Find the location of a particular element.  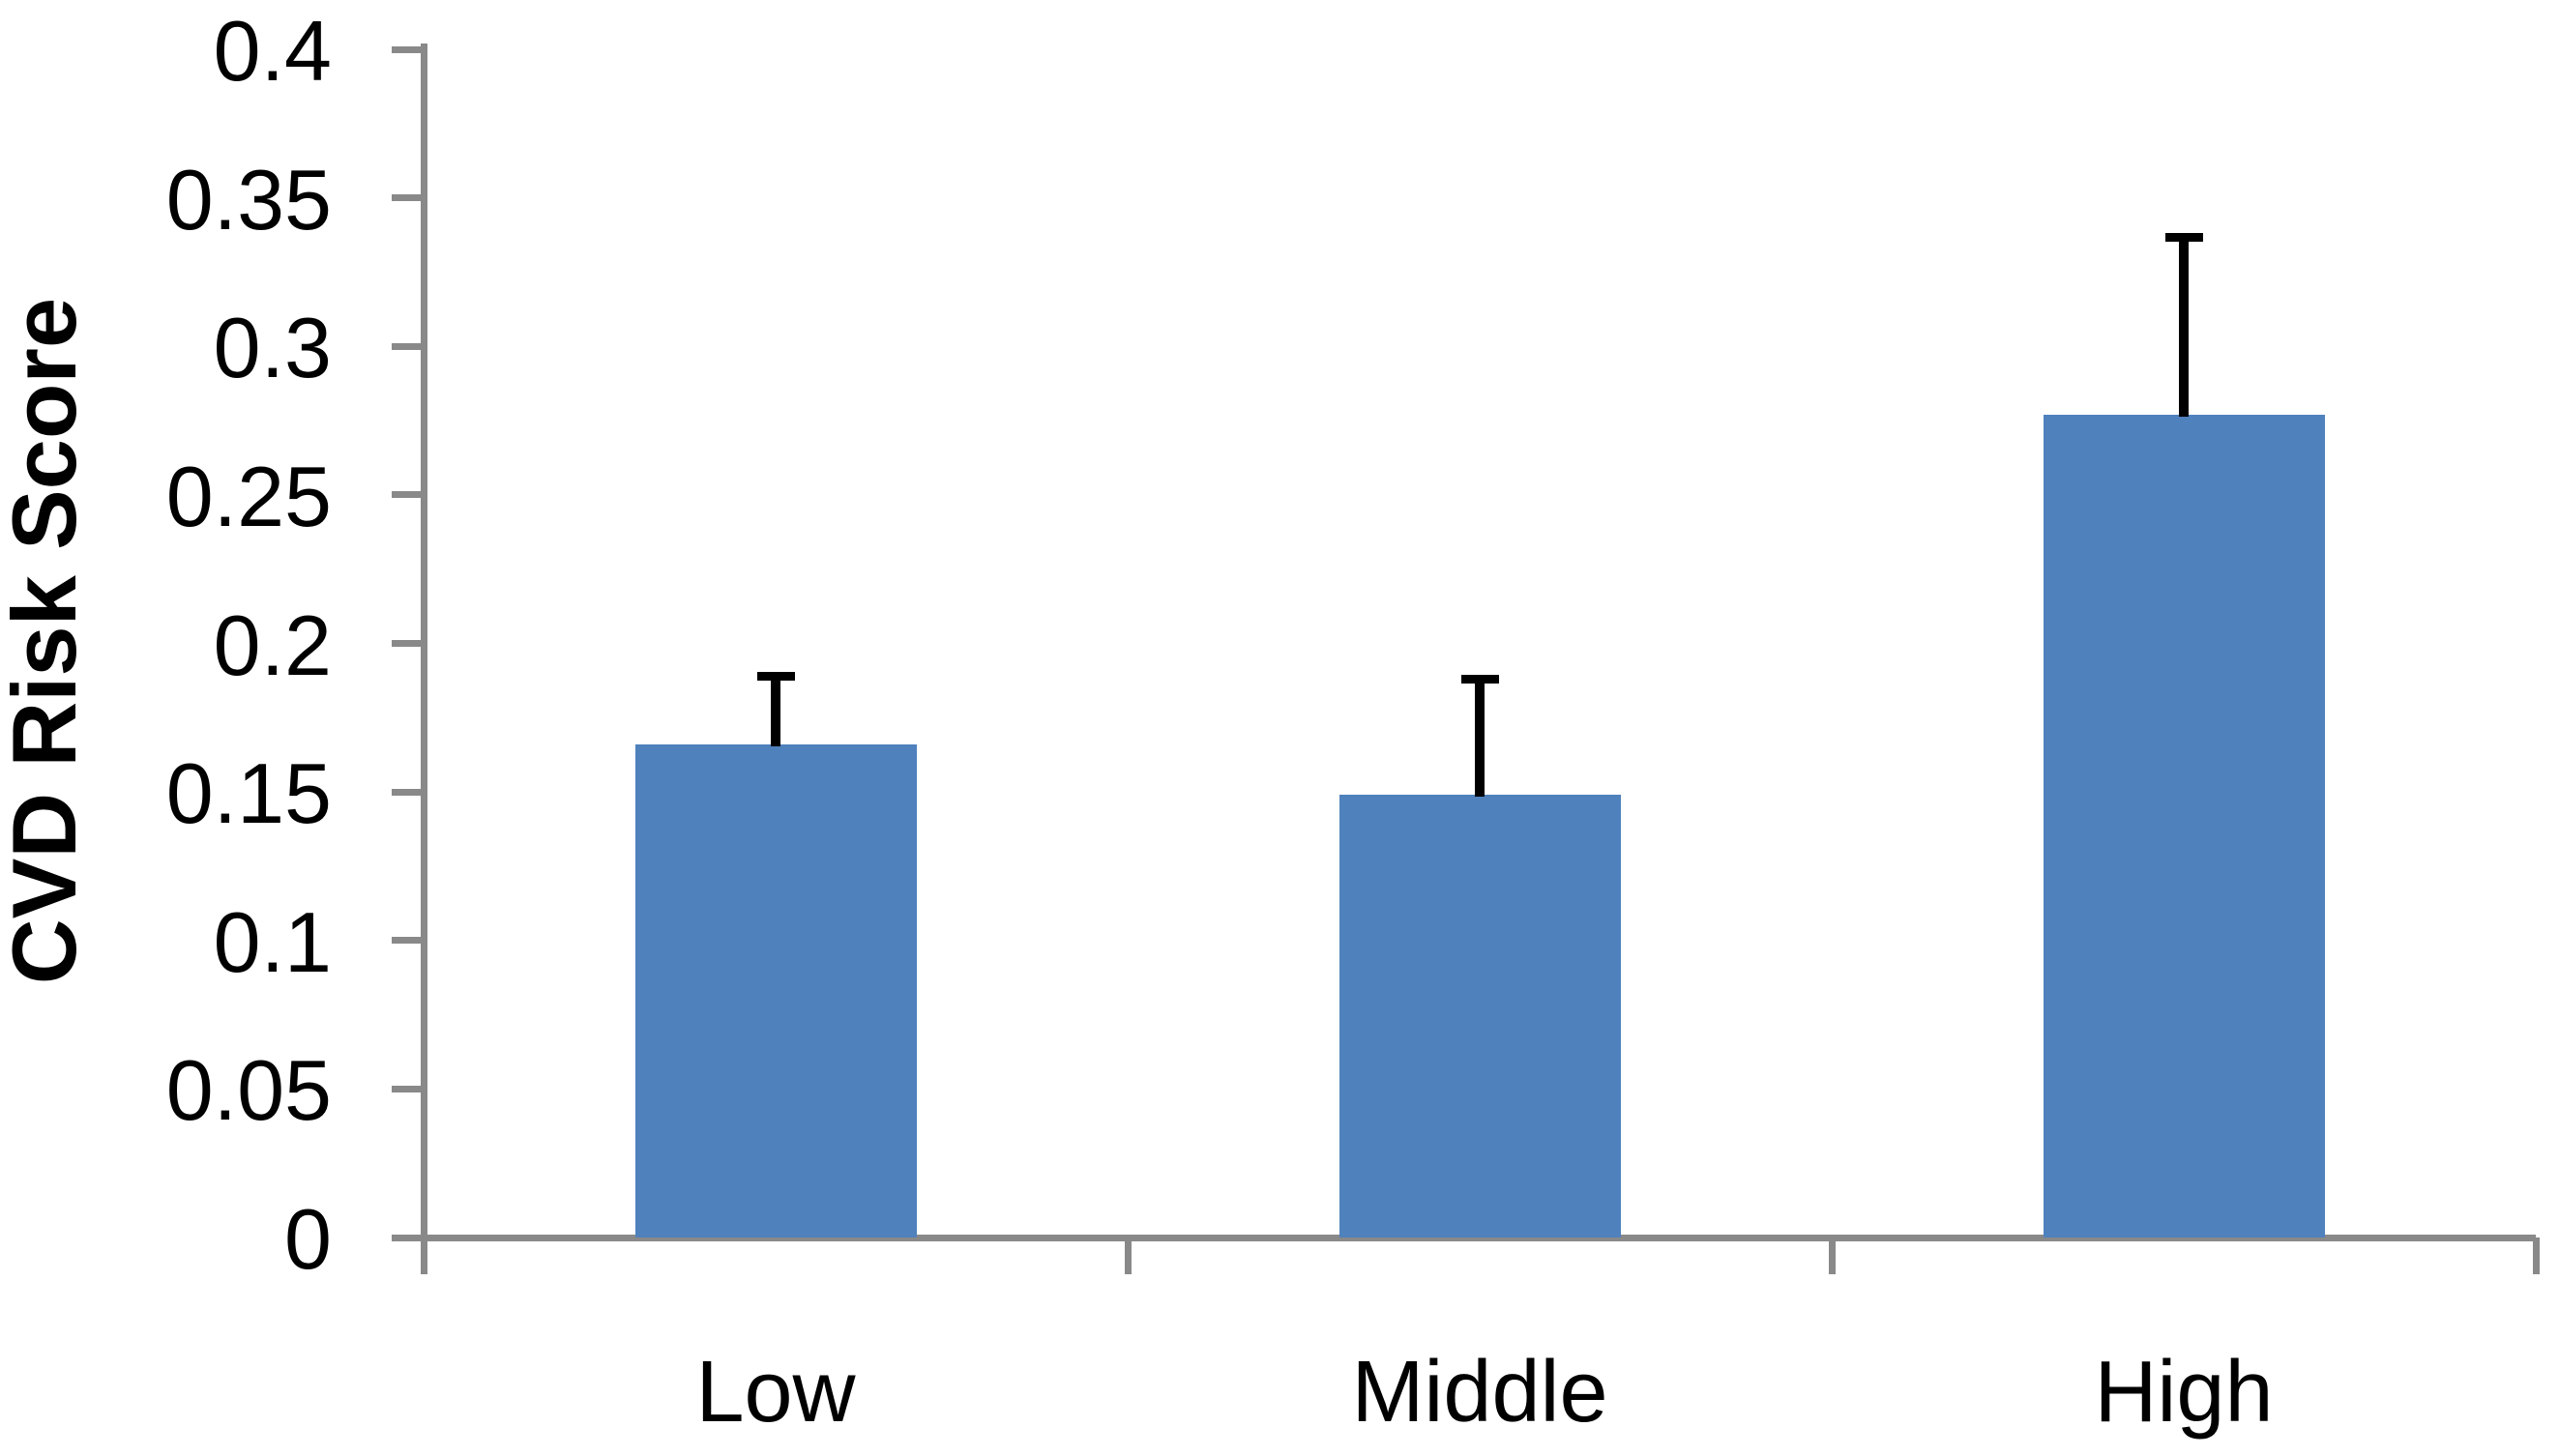

y-tick-0.2 is located at coordinates (408, 644).